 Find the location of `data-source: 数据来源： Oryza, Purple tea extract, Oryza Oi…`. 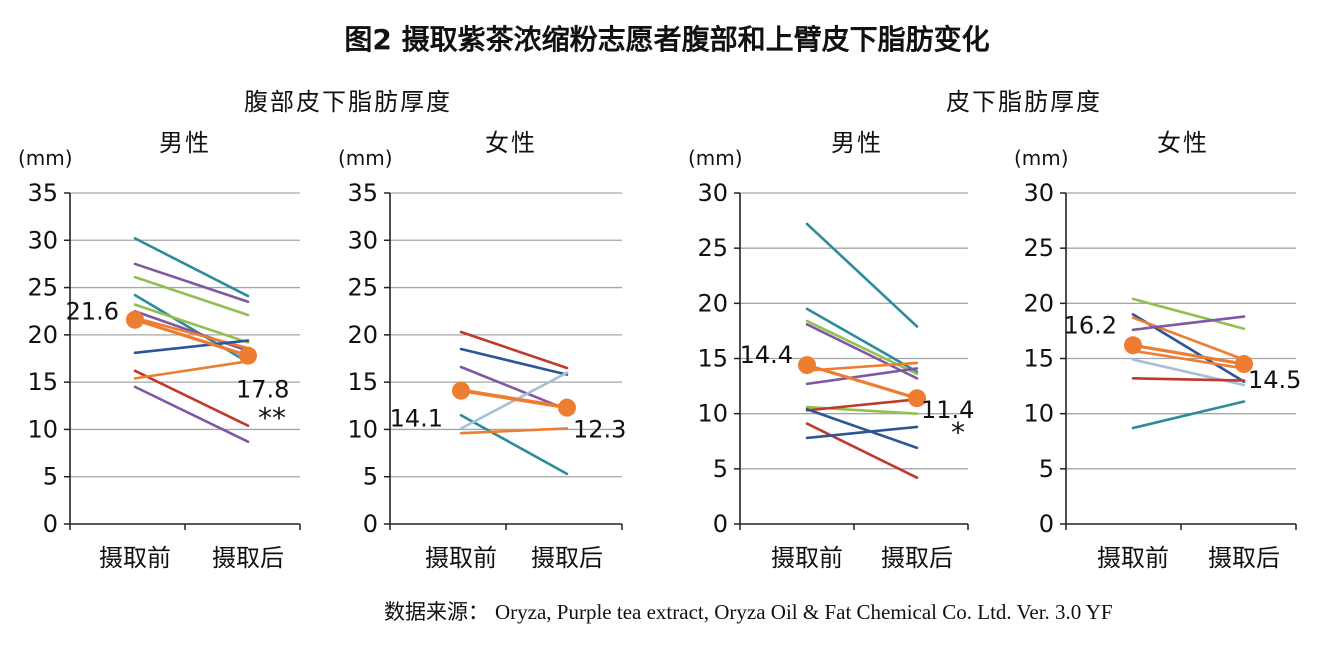

data-source: 数据来源： Oryza, Purple tea extract, Oryza Oi… is located at coordinates (748, 611).